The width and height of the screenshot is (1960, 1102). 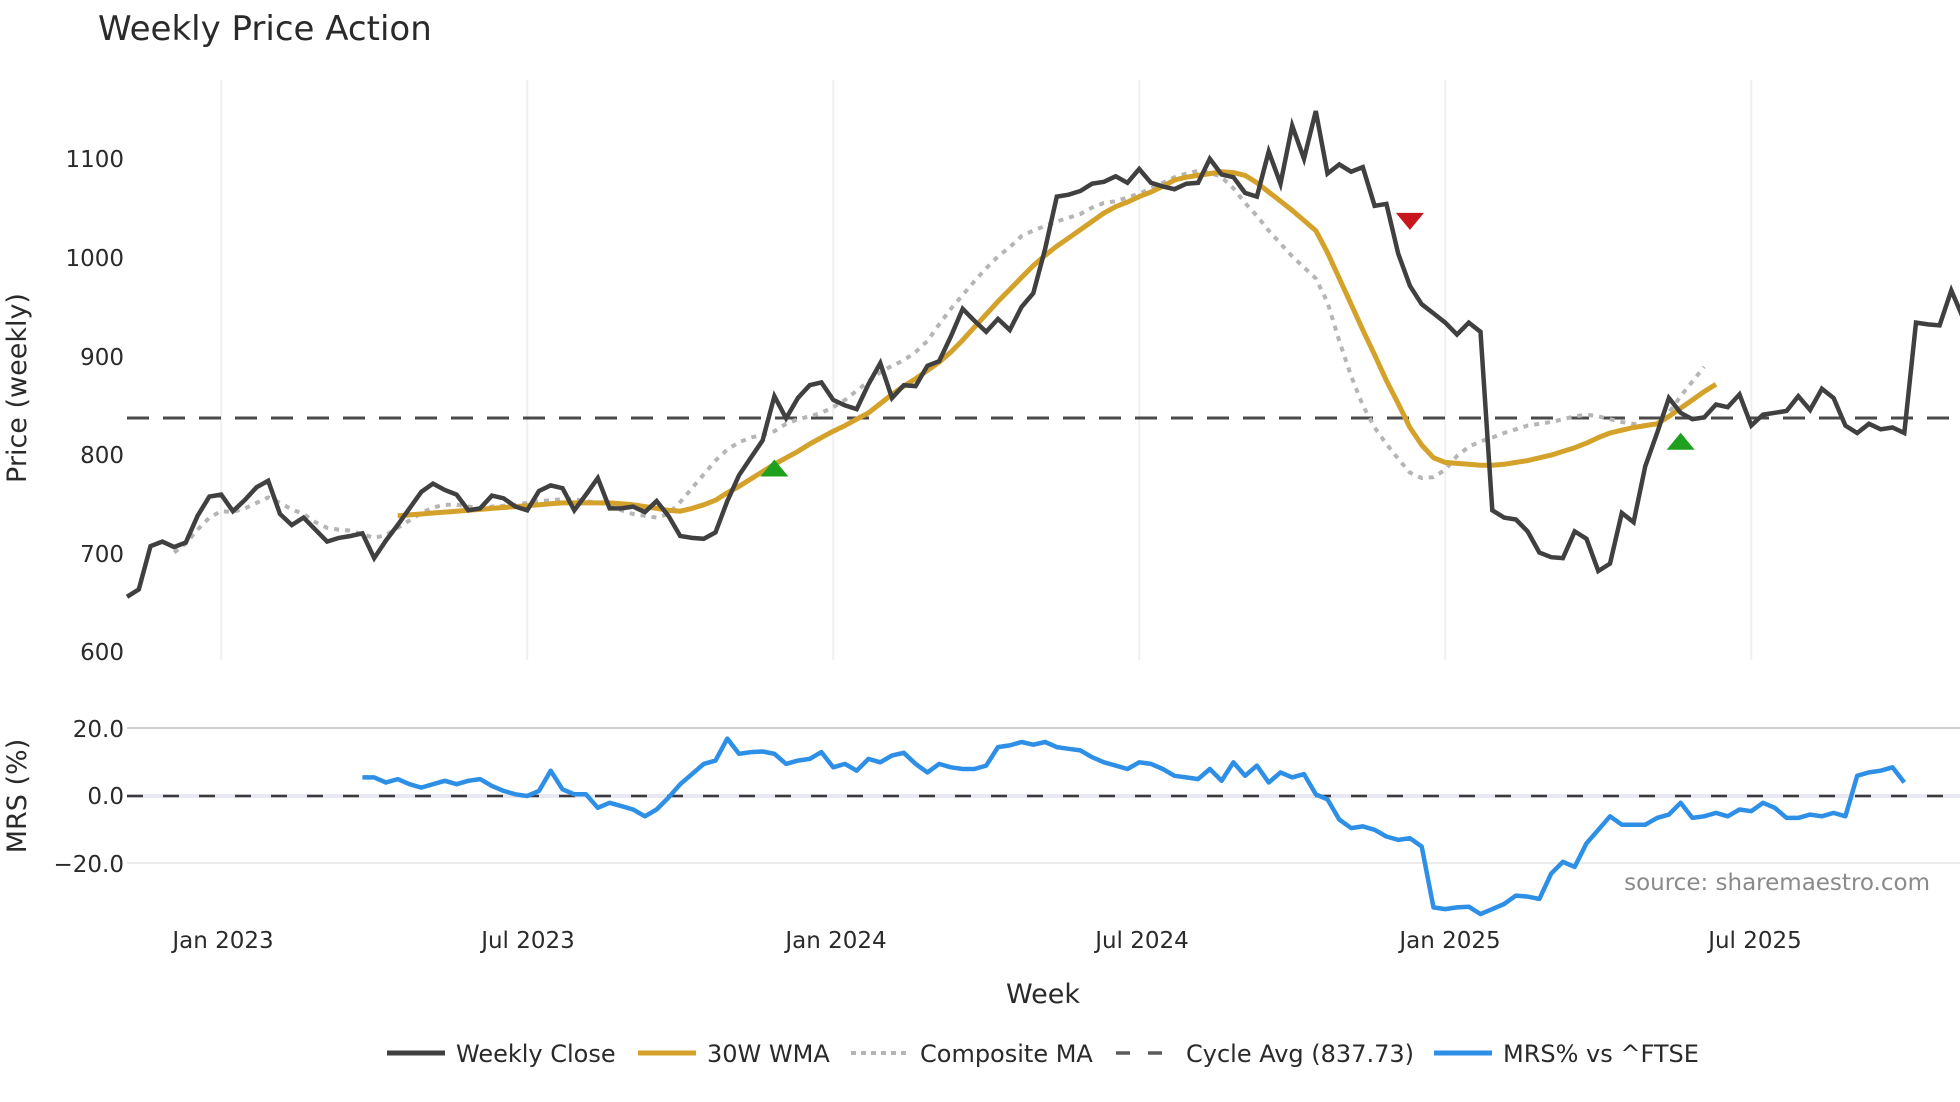 What do you see at coordinates (1134, 826) in the screenshot?
I see `mrs-line` at bounding box center [1134, 826].